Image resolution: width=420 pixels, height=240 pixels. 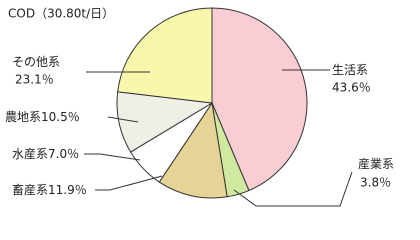 What do you see at coordinates (351, 88) in the screenshot?
I see `value-label: 43.6％` at bounding box center [351, 88].